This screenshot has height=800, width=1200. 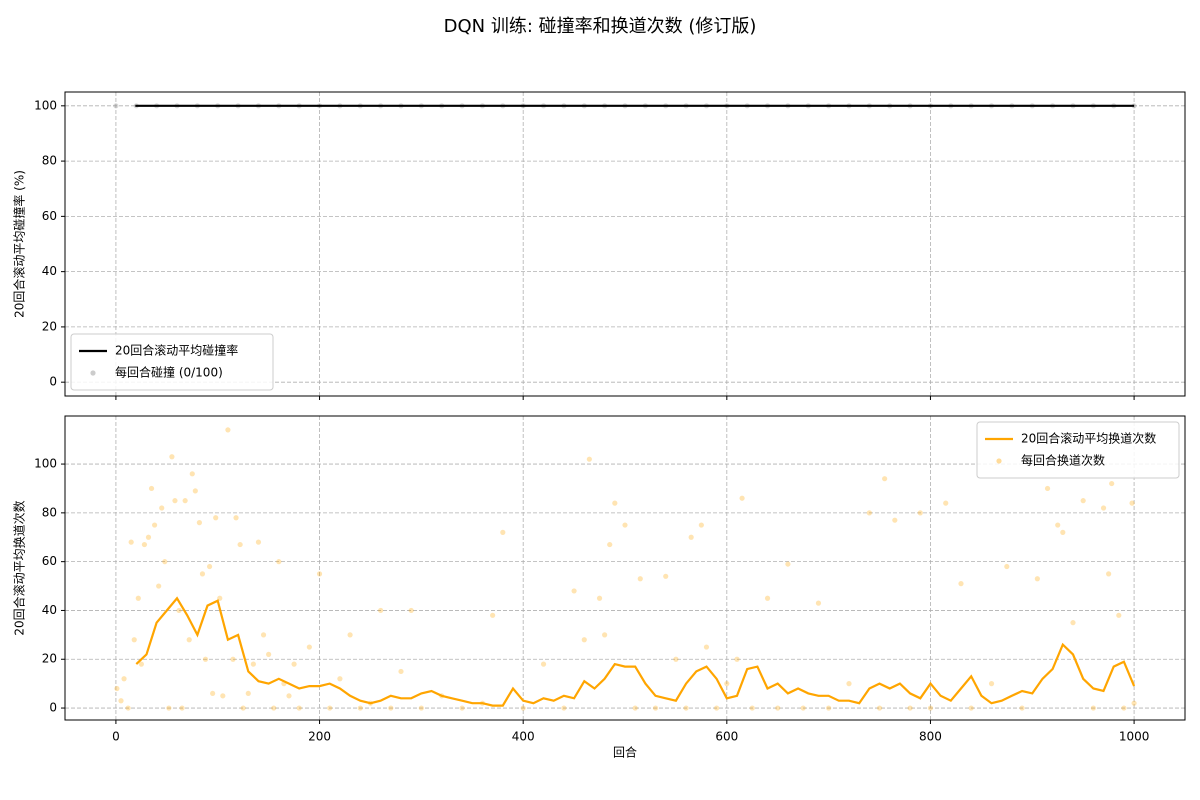 I want to click on x-axis-label: 回合, so click(x=625, y=752).